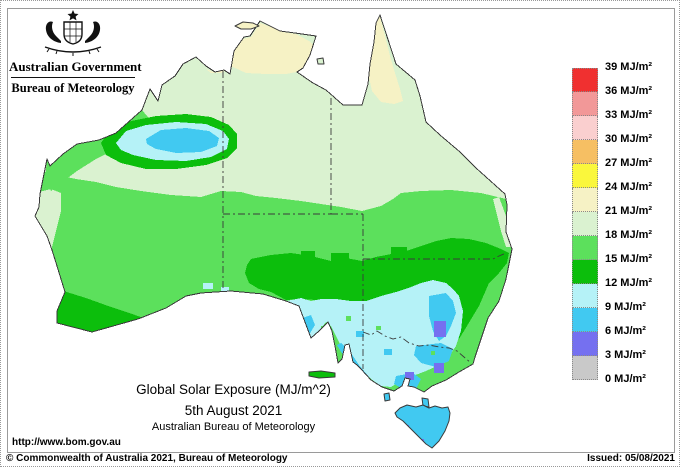 This screenshot has width=680, height=467. I want to click on map-date: 5th August 2021, so click(233, 410).